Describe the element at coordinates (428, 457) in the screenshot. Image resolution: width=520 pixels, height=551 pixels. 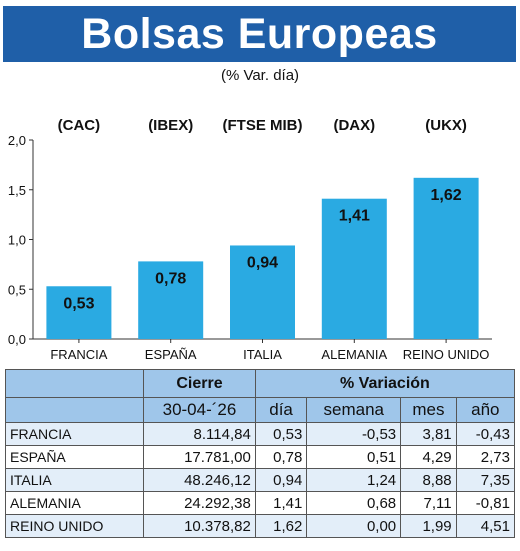
I see `row-mes: 4,29` at that location.